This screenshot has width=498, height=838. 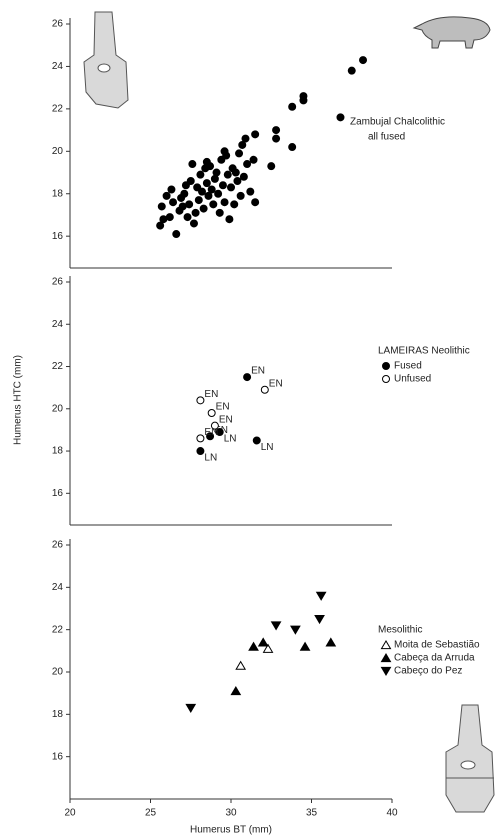 I want to click on x-tick-label: 35, so click(x=312, y=813).